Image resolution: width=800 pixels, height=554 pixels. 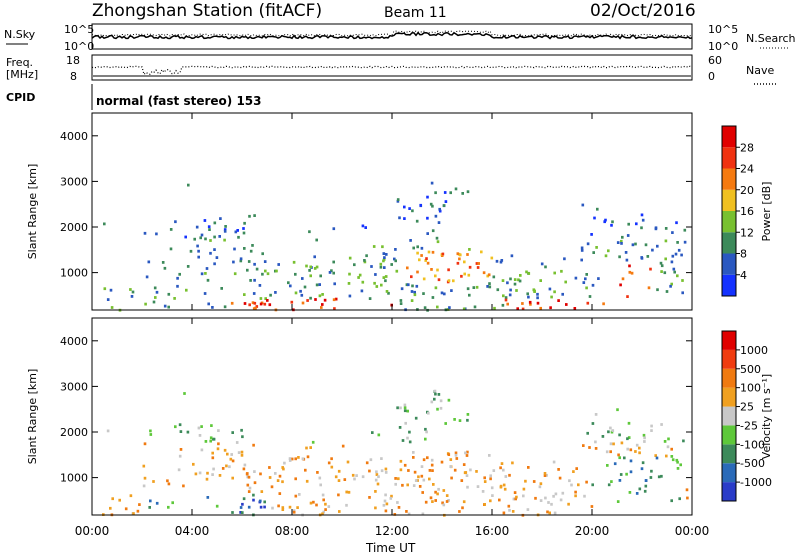 What do you see at coordinates (729, 200) in the screenshot?
I see `colorbar-swatch` at bounding box center [729, 200].